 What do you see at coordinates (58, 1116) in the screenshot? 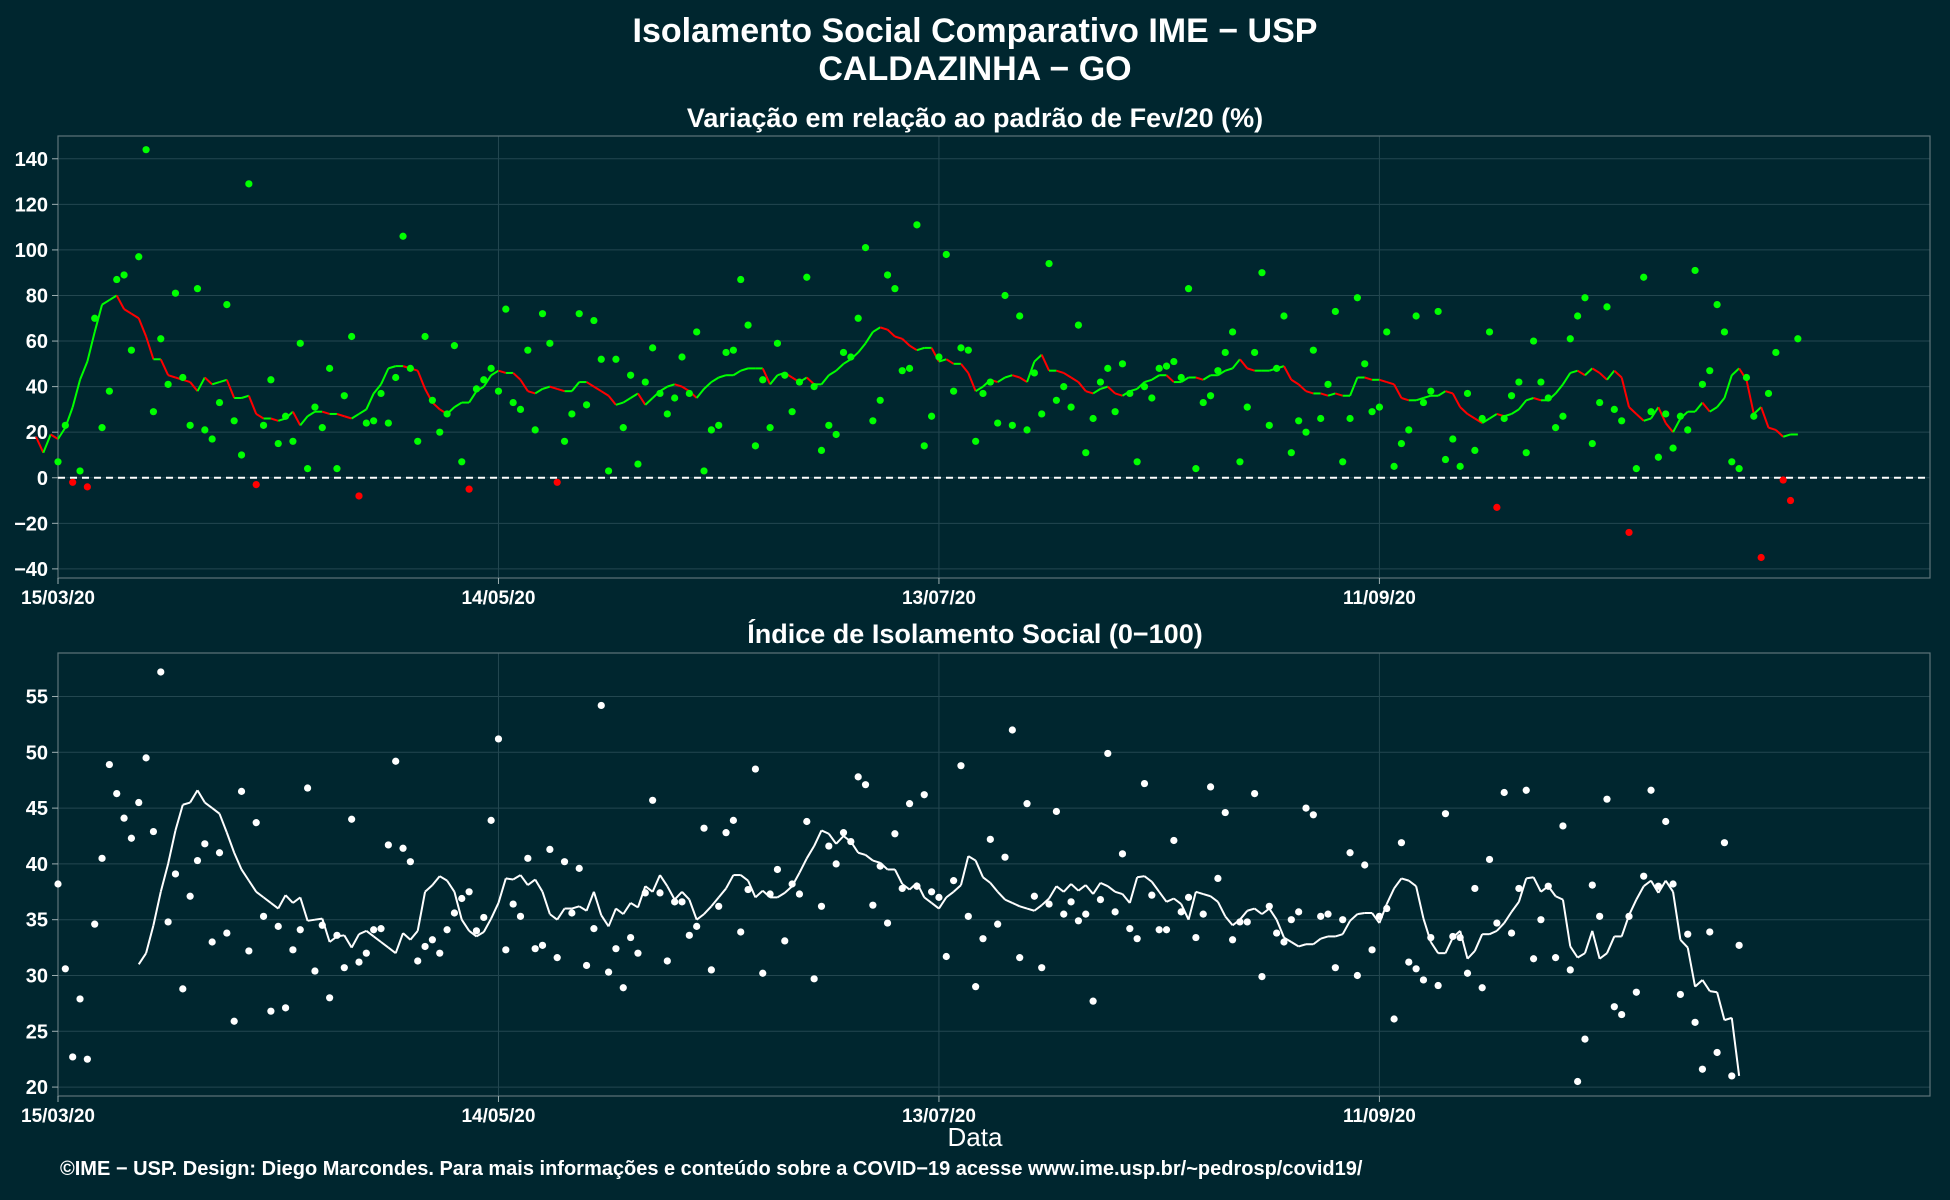
I see `x-tick-label: 15/03/20` at bounding box center [58, 1116].